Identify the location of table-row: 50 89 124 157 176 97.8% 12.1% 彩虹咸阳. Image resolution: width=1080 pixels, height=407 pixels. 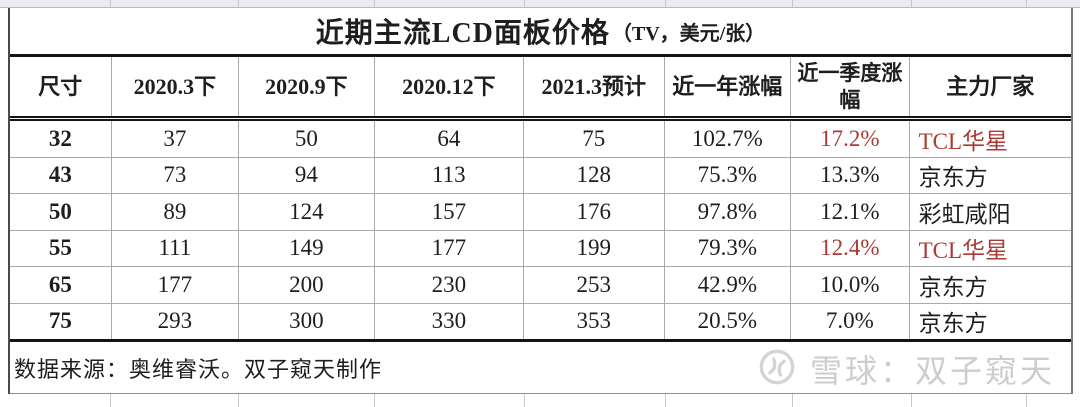
(540, 212).